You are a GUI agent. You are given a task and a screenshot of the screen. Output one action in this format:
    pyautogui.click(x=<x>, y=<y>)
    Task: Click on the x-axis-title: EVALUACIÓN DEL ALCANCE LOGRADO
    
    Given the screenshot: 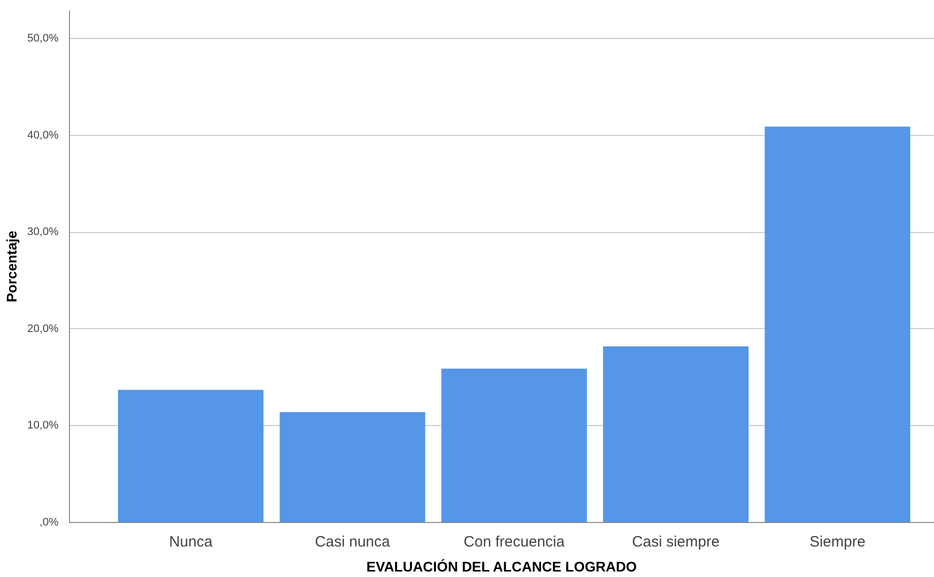 What is the action you would take?
    pyautogui.click(x=501, y=566)
    